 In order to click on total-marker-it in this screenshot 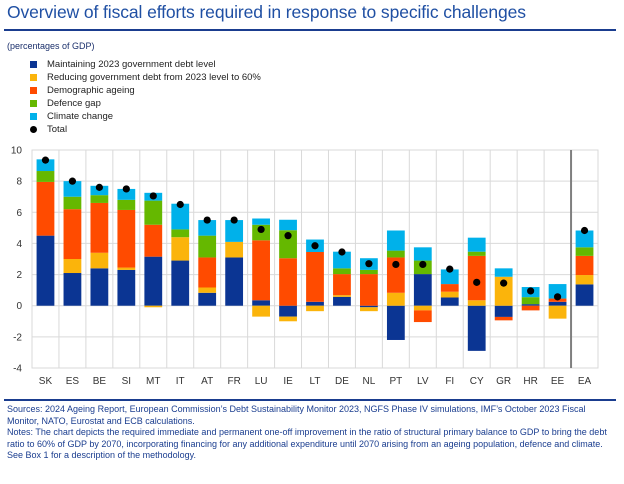, I will do `click(180, 204)`.